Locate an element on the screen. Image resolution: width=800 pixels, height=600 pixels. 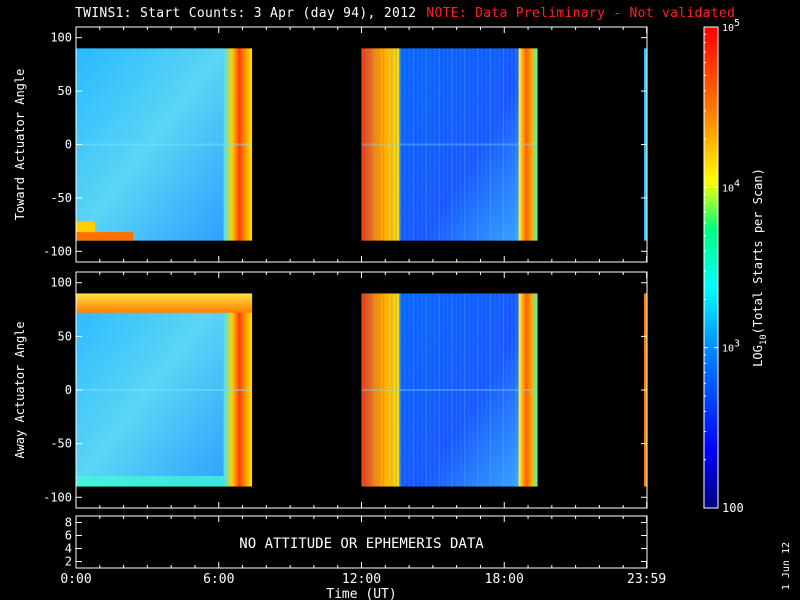
y-tick-label: 6 is located at coordinates (68, 536).